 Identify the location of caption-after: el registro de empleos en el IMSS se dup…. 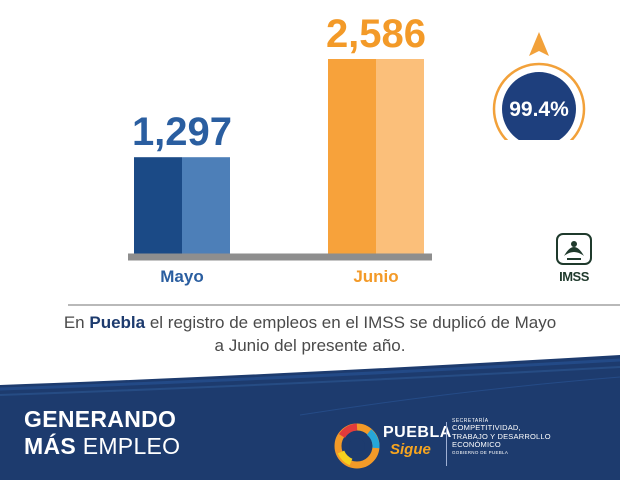
(351, 334).